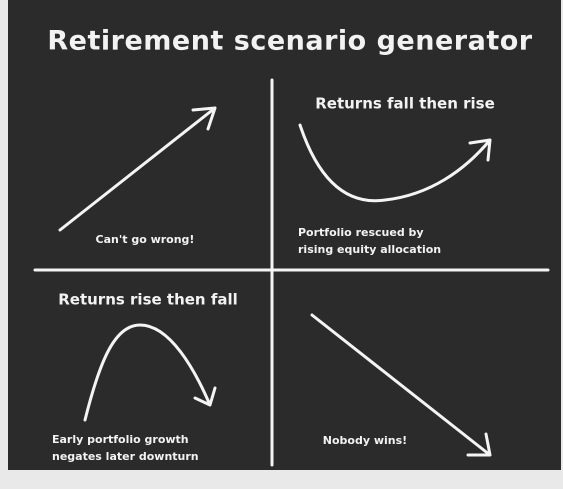 The height and width of the screenshot is (489, 563). I want to click on caption: Early portfolio growth, so click(120, 439).